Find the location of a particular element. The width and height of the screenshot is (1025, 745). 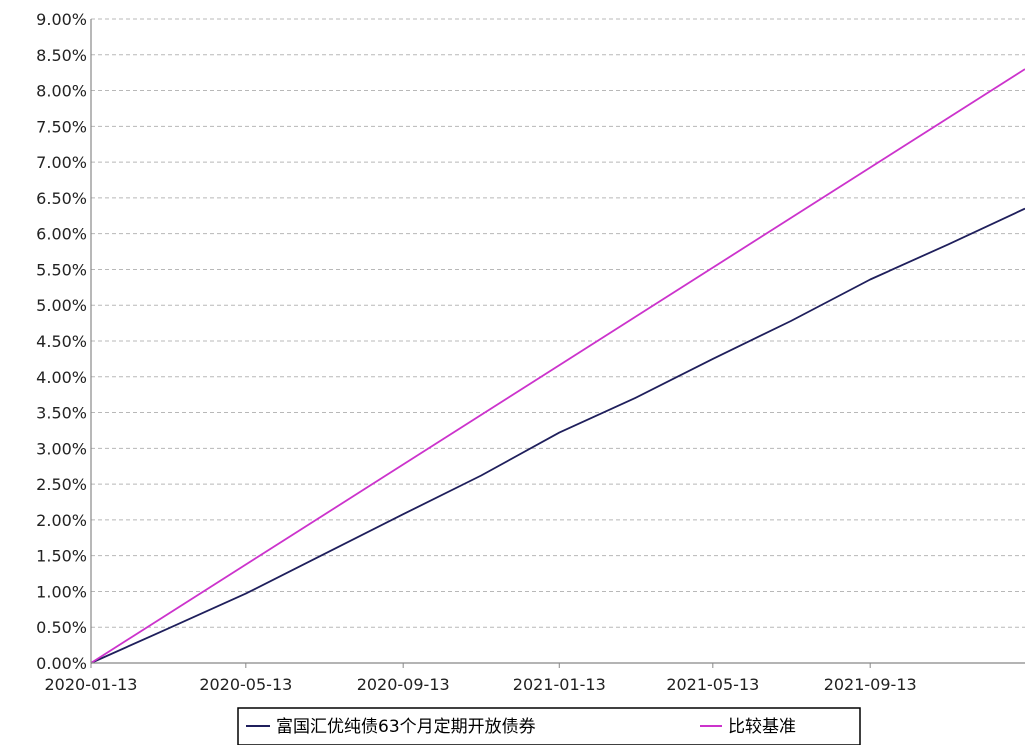

y-tick-label: 5.00% is located at coordinates (61, 305).